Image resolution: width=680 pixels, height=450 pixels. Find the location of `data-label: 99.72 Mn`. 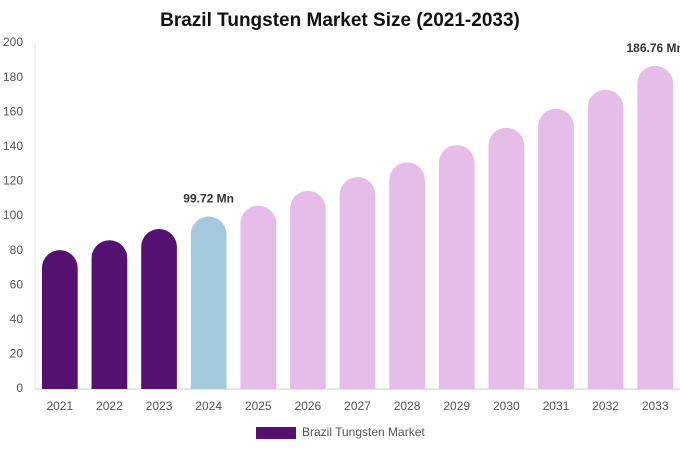

data-label: 99.72 Mn is located at coordinates (208, 199).